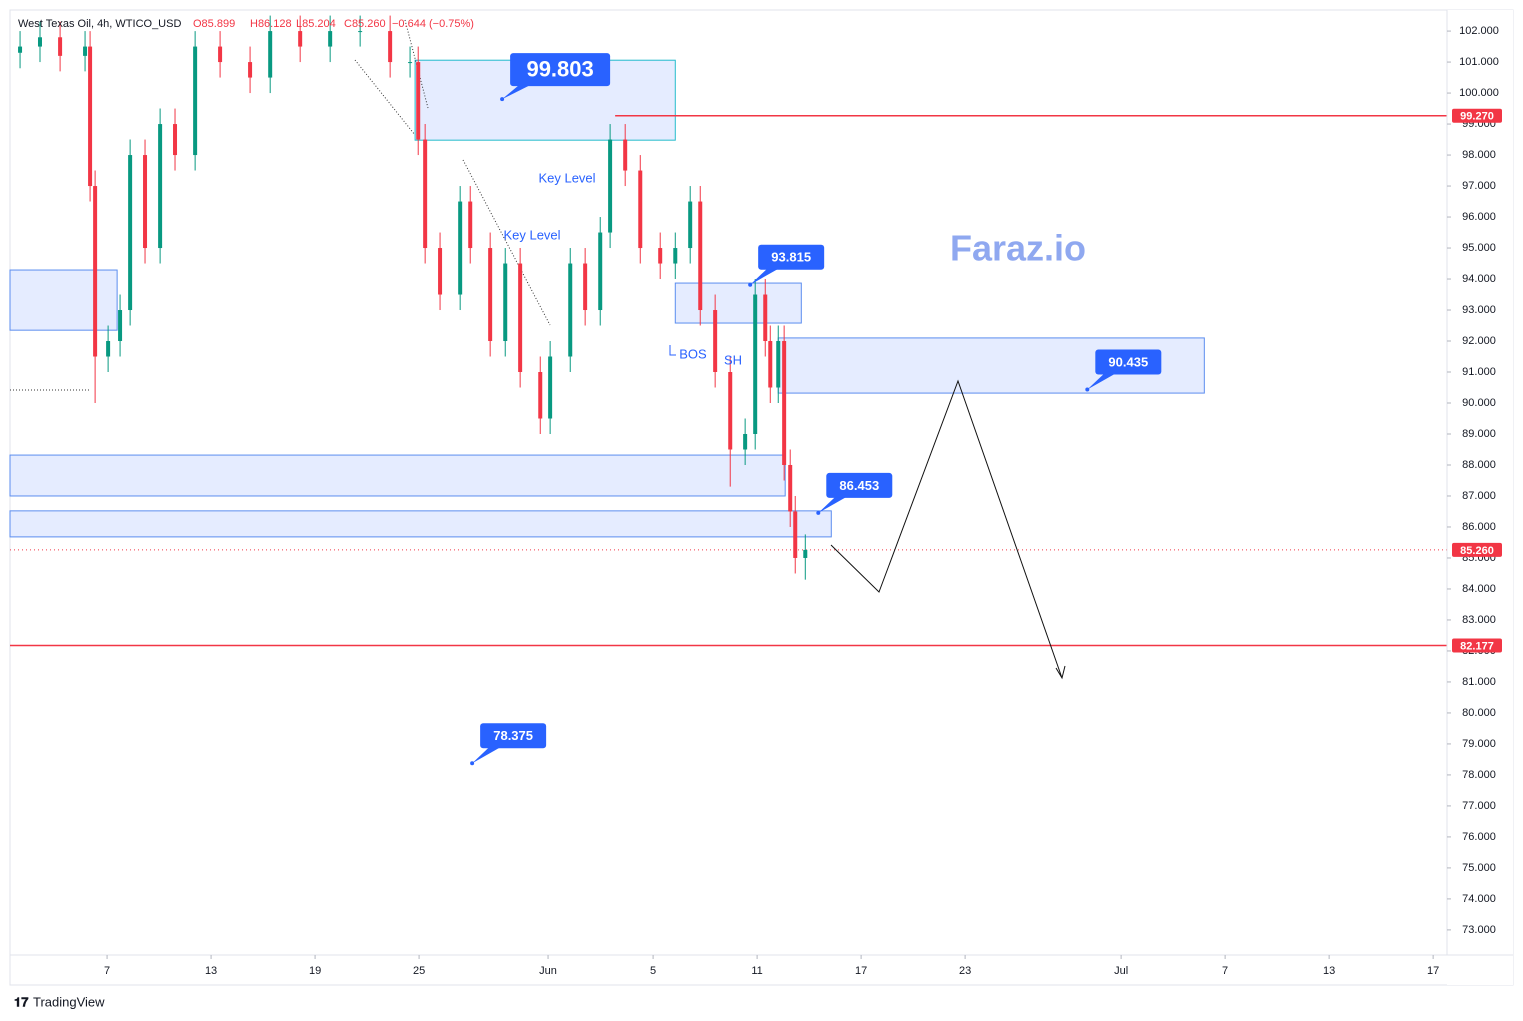  I want to click on annotation: SH, so click(733, 359).